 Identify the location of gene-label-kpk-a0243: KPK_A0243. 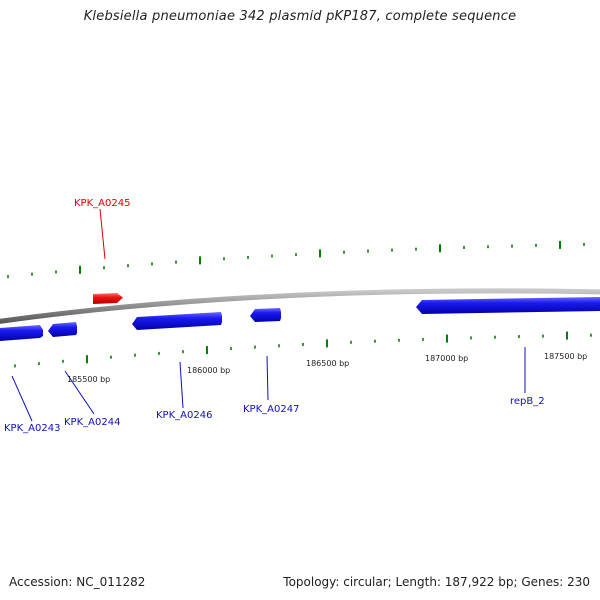
(32, 428).